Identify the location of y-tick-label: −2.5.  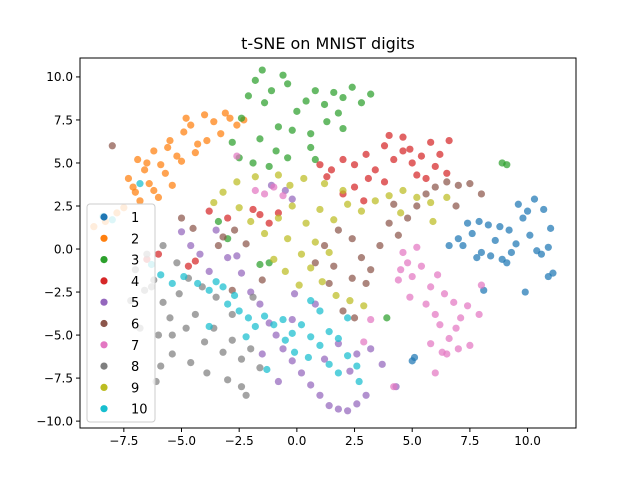
(58, 292).